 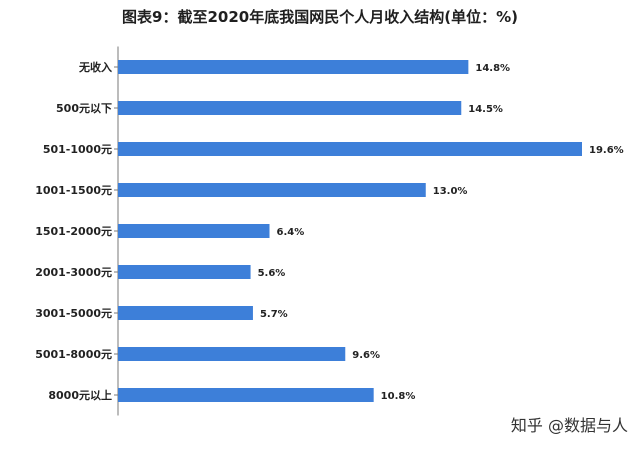 What do you see at coordinates (73, 231) in the screenshot?
I see `category-label: 1501-2000元` at bounding box center [73, 231].